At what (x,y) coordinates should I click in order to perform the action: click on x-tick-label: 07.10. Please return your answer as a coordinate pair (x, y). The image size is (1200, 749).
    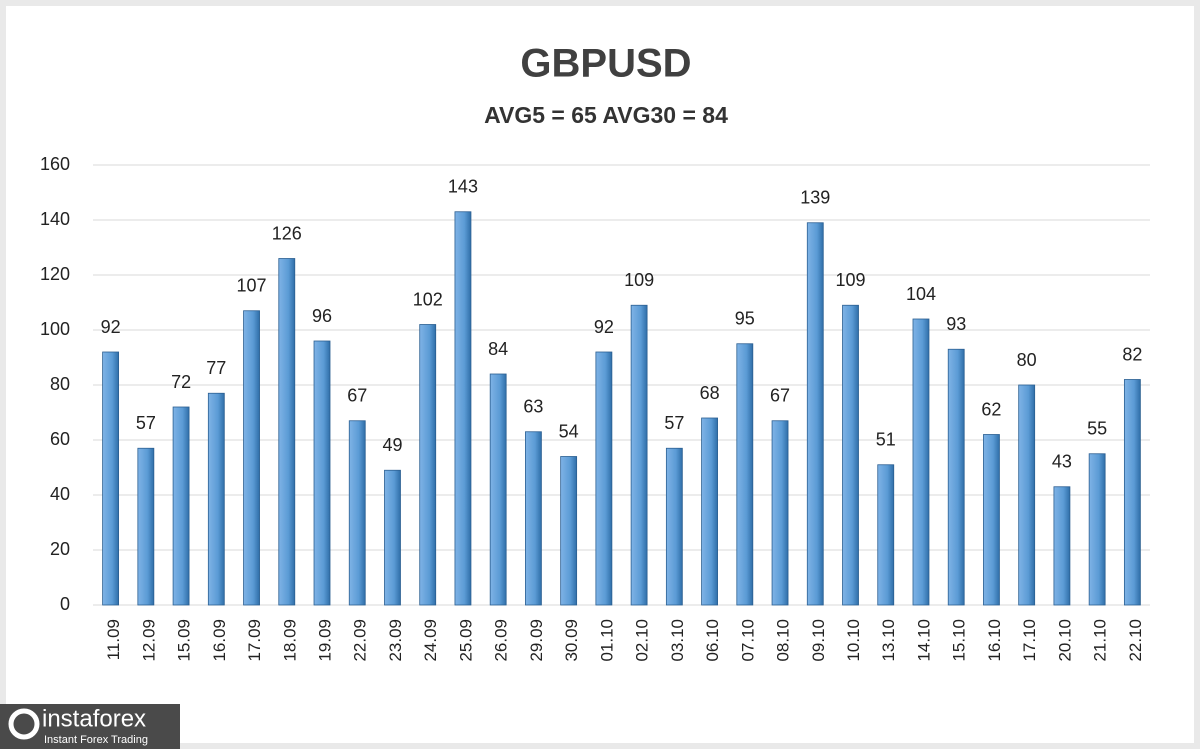
    Looking at the image, I should click on (747, 640).